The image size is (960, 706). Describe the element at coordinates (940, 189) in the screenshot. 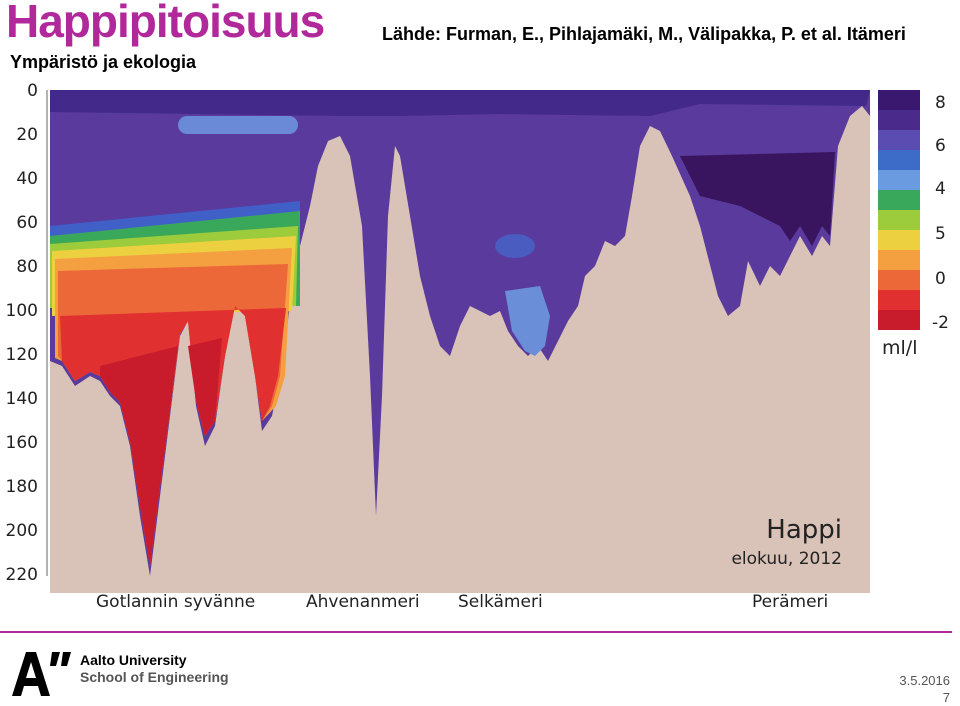

I see `legend-label: 4` at that location.